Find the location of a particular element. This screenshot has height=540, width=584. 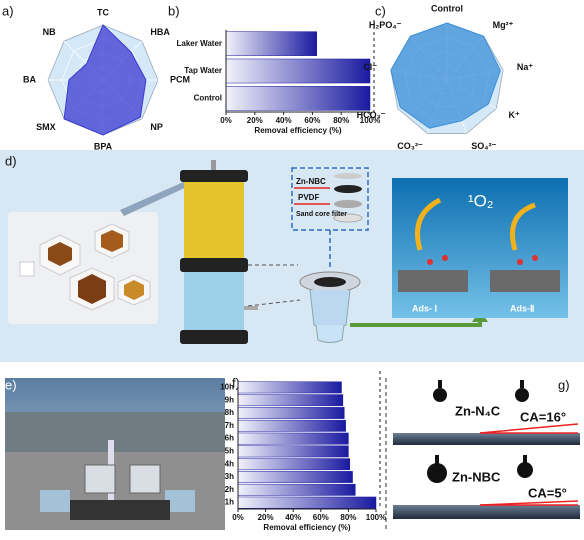

category-label: Mg²⁺ is located at coordinates (503, 25).